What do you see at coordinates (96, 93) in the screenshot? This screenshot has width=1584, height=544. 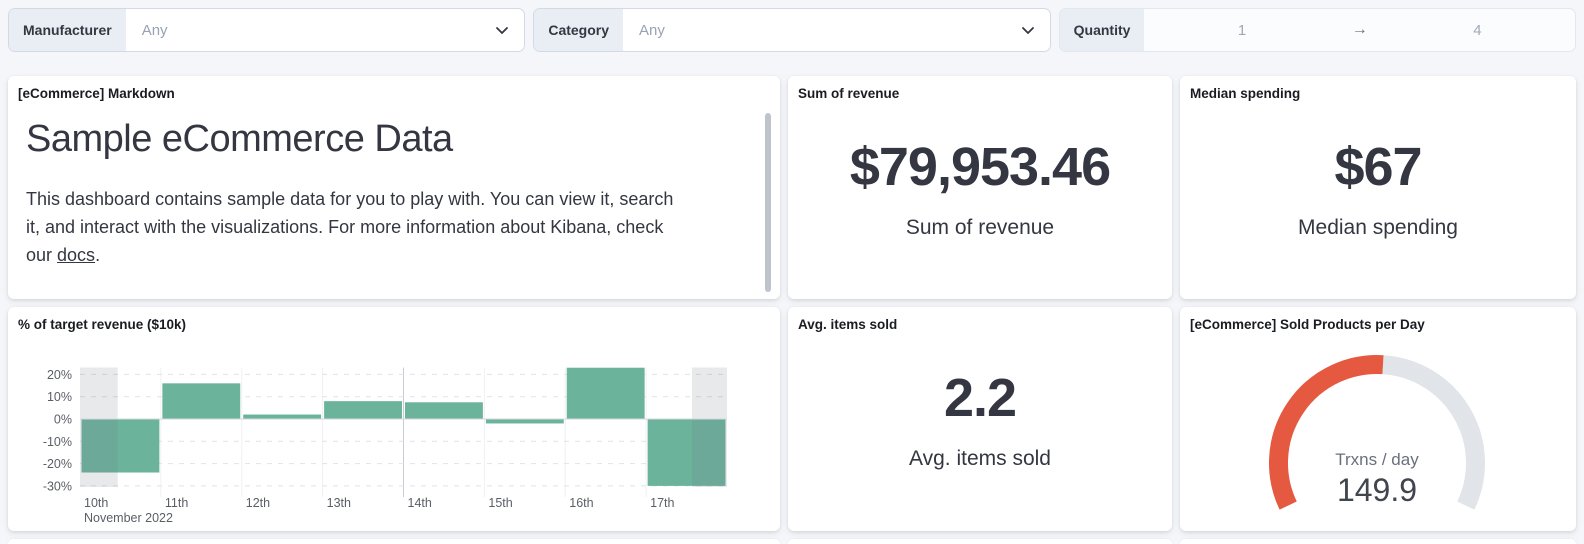 I see `markdown-panel-title: [eCommerce] Markdown` at bounding box center [96, 93].